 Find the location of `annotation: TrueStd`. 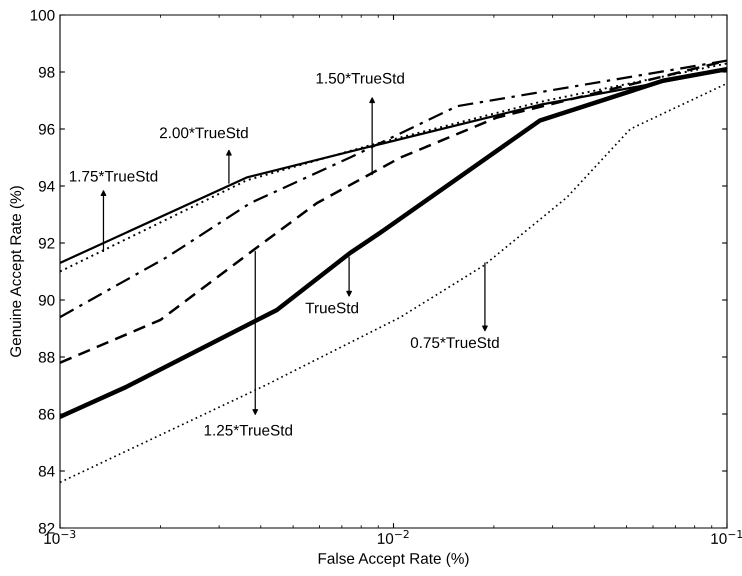

annotation: TrueStd is located at coordinates (332, 308).